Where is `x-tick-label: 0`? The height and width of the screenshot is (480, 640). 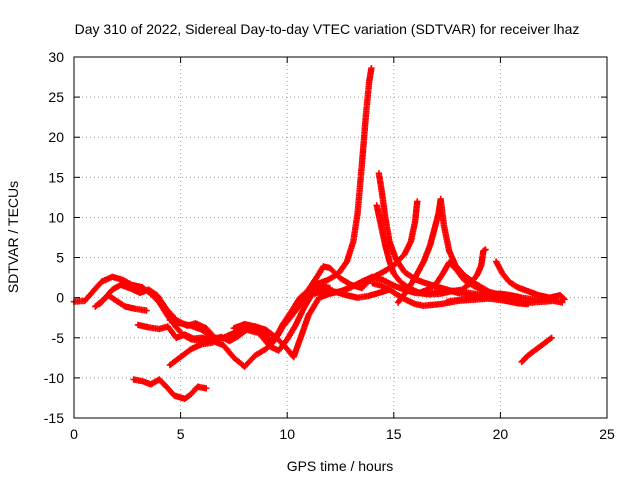 x-tick-label: 0 is located at coordinates (74, 434).